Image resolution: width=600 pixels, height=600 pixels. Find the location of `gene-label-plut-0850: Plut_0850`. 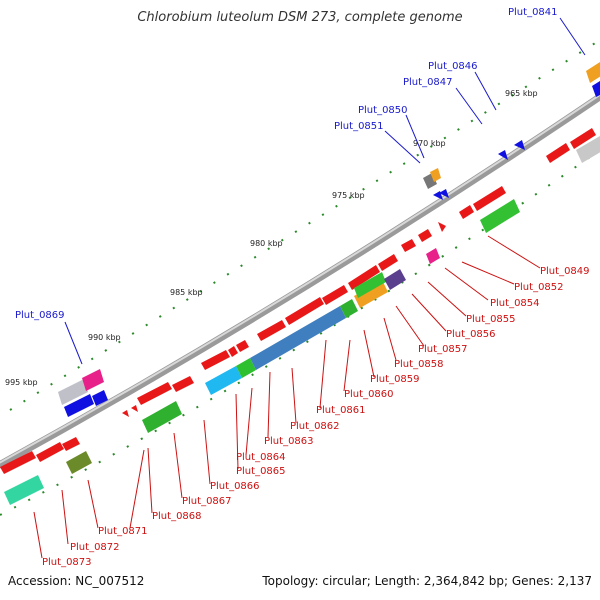

gene-label-plut-0850: Plut_0850 is located at coordinates (383, 110).